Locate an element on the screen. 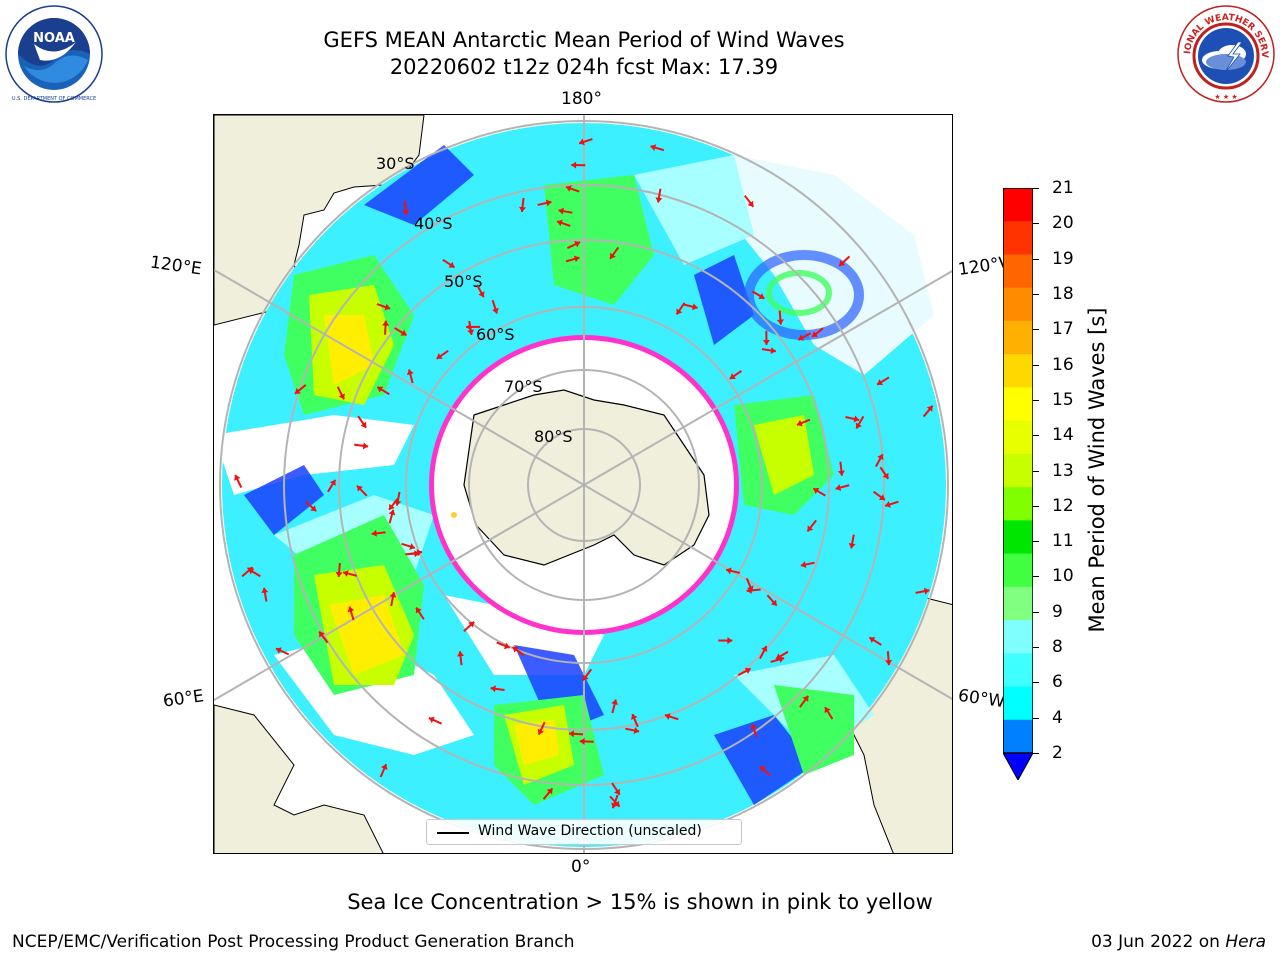 The height and width of the screenshot is (960, 1280). legend-line-swatch is located at coordinates (453, 833).